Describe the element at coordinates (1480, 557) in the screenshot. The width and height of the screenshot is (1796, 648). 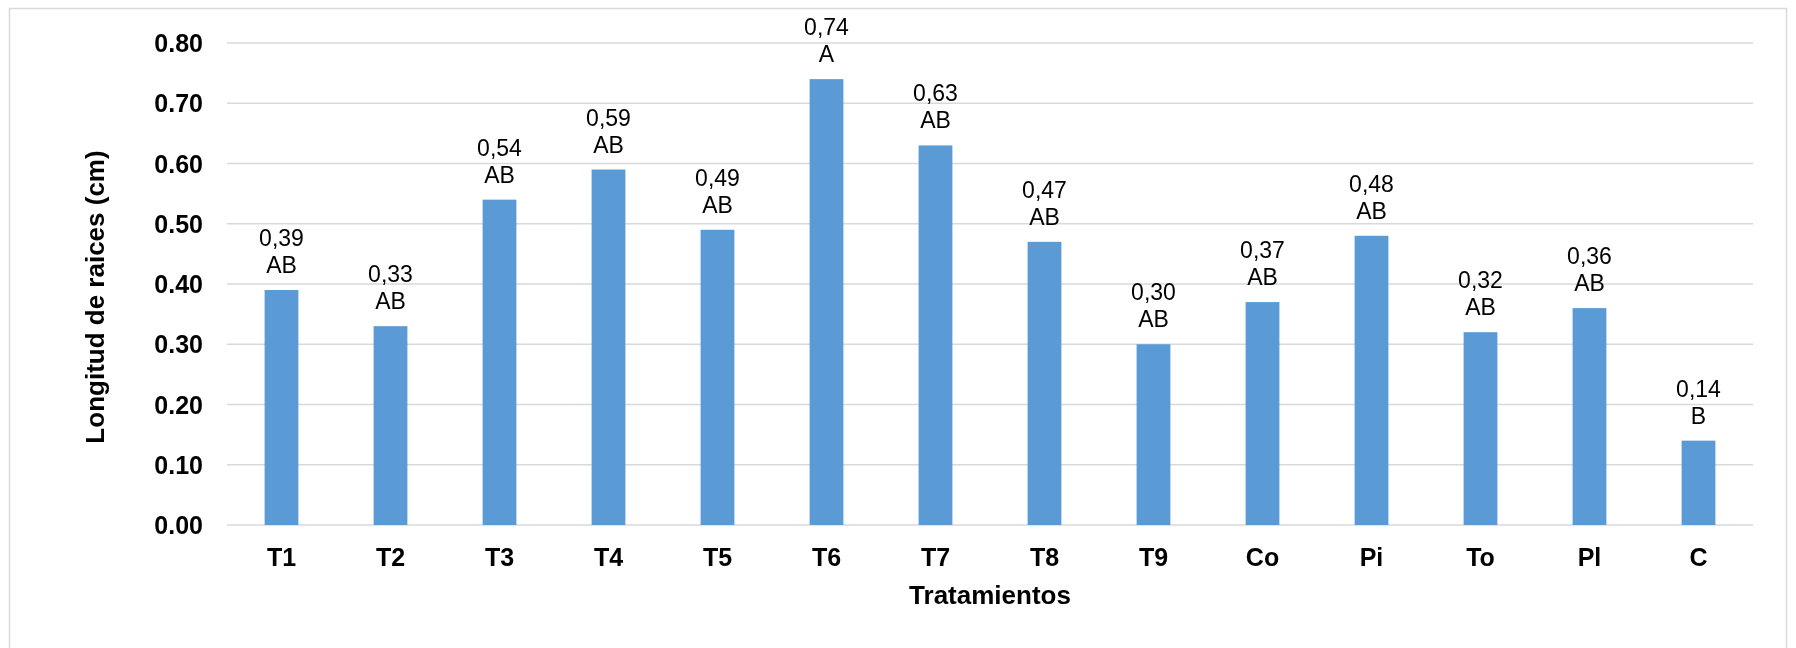
I see `x-tick-label: To` at that location.